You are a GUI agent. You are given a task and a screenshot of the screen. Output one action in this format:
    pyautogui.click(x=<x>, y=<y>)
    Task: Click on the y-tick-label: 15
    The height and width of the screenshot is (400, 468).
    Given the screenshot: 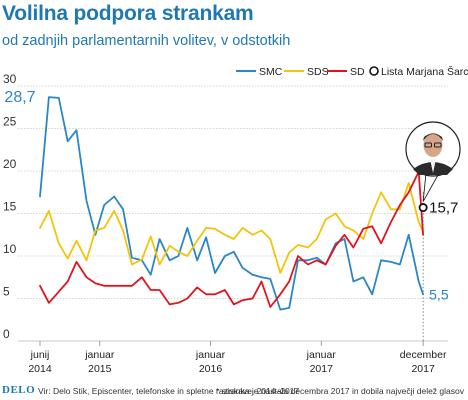 What is the action you would take?
    pyautogui.click(x=10, y=207)
    